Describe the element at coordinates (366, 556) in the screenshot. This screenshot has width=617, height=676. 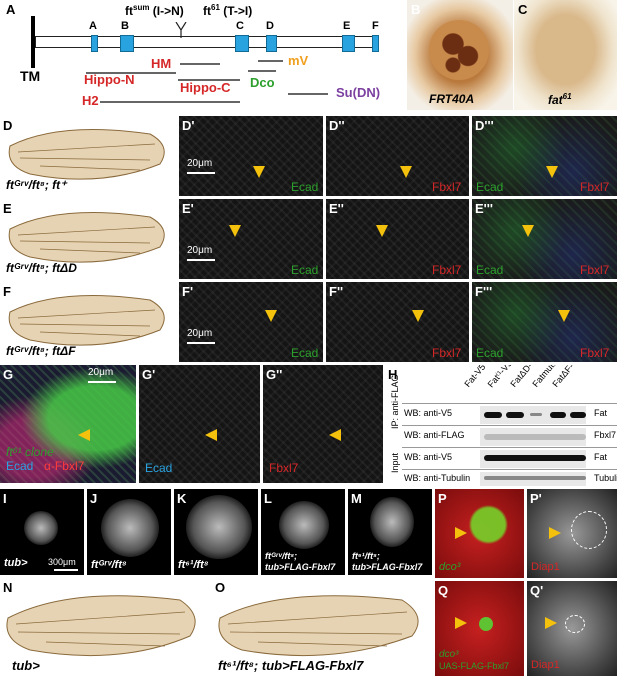
I see `caption-m-1: ft⁶¹/ft⁸;` at that location.